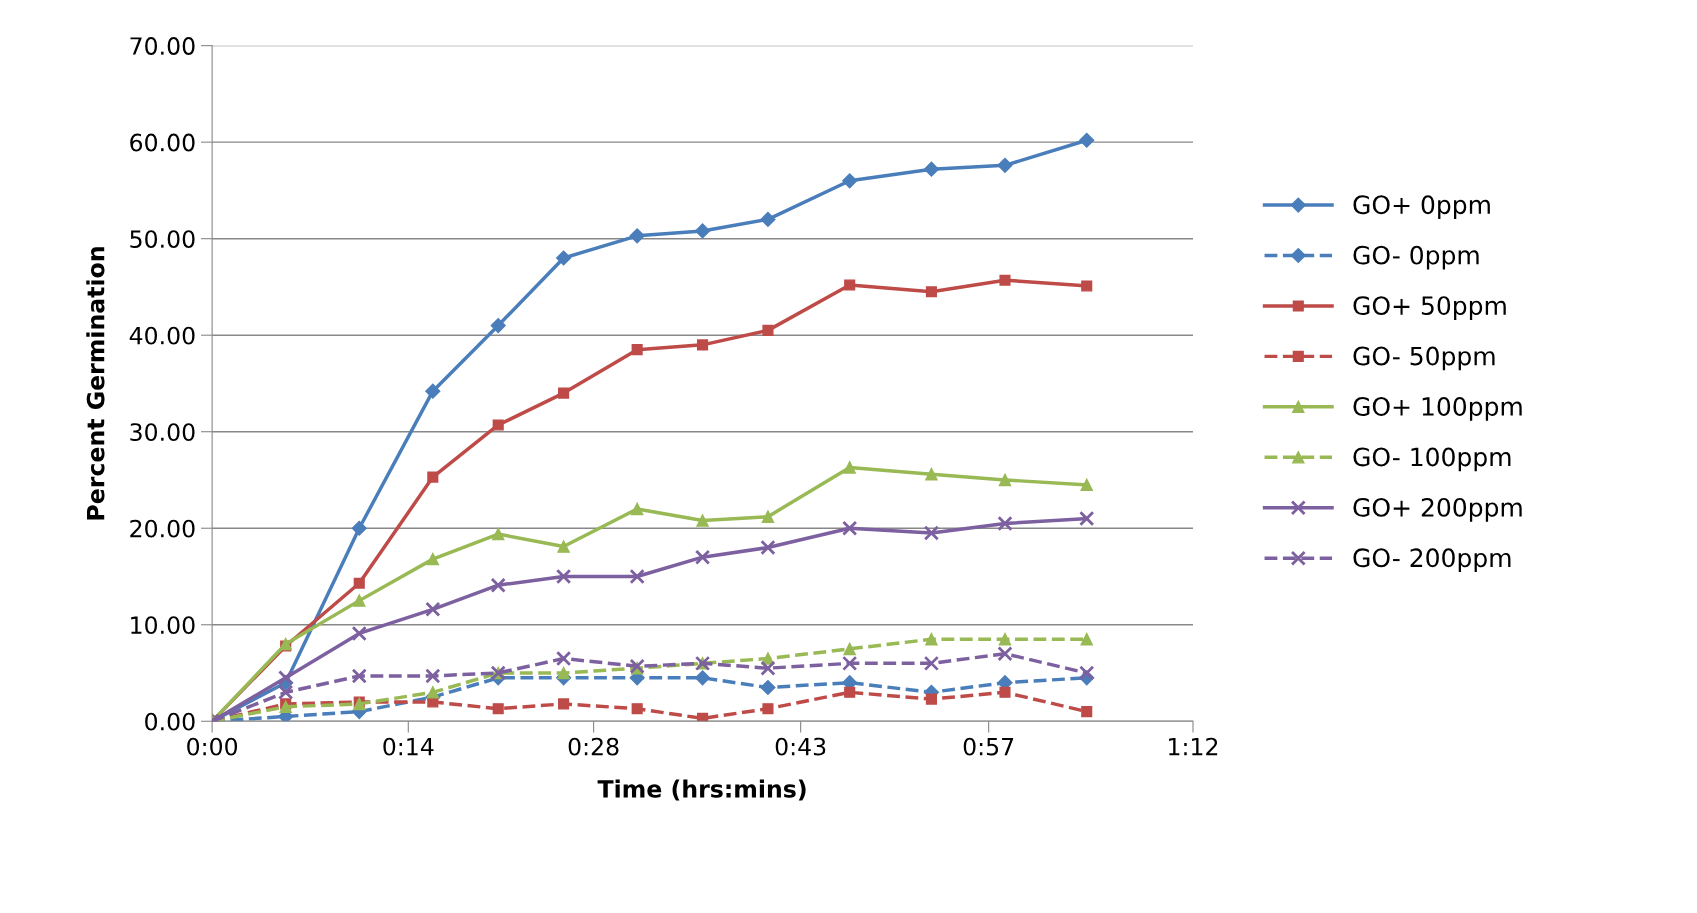  I want to click on y-tick-label: 60.00, so click(162, 142).